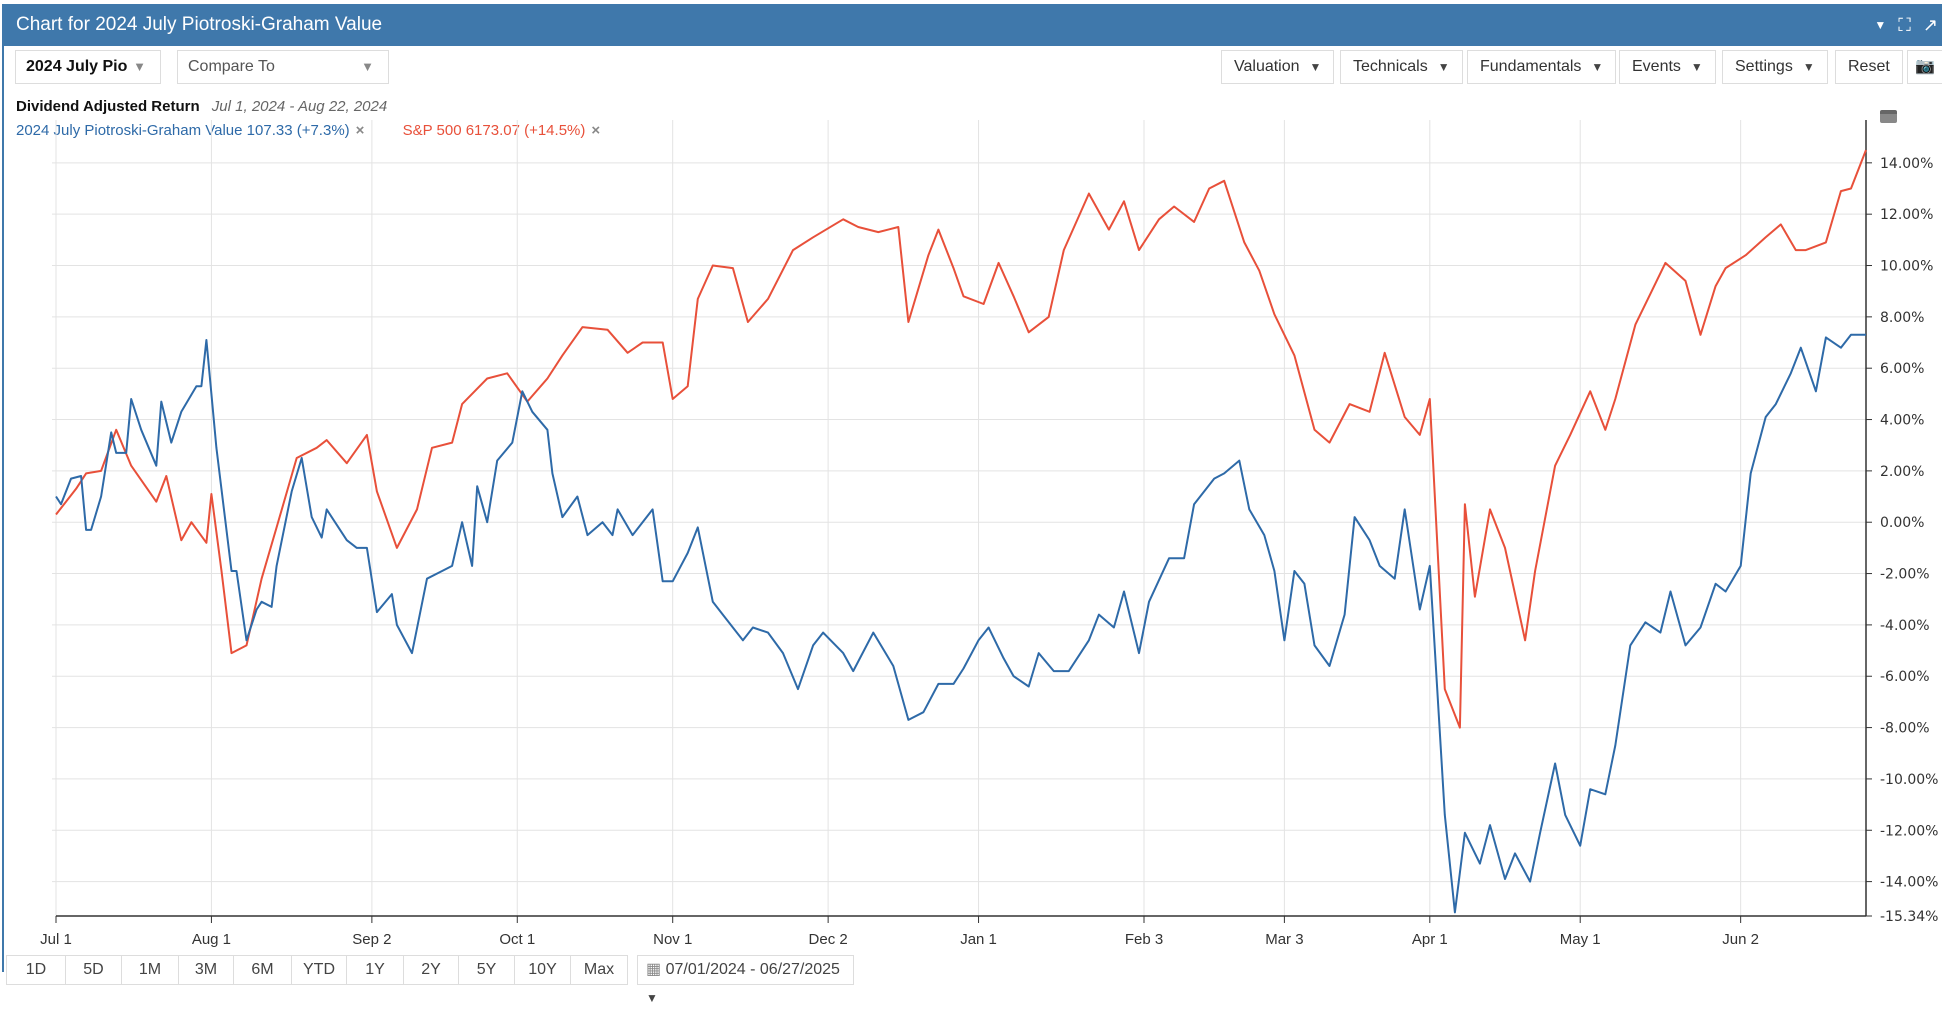  Describe the element at coordinates (1902, 523) in the screenshot. I see `y-tick-label: 0.00%` at that location.